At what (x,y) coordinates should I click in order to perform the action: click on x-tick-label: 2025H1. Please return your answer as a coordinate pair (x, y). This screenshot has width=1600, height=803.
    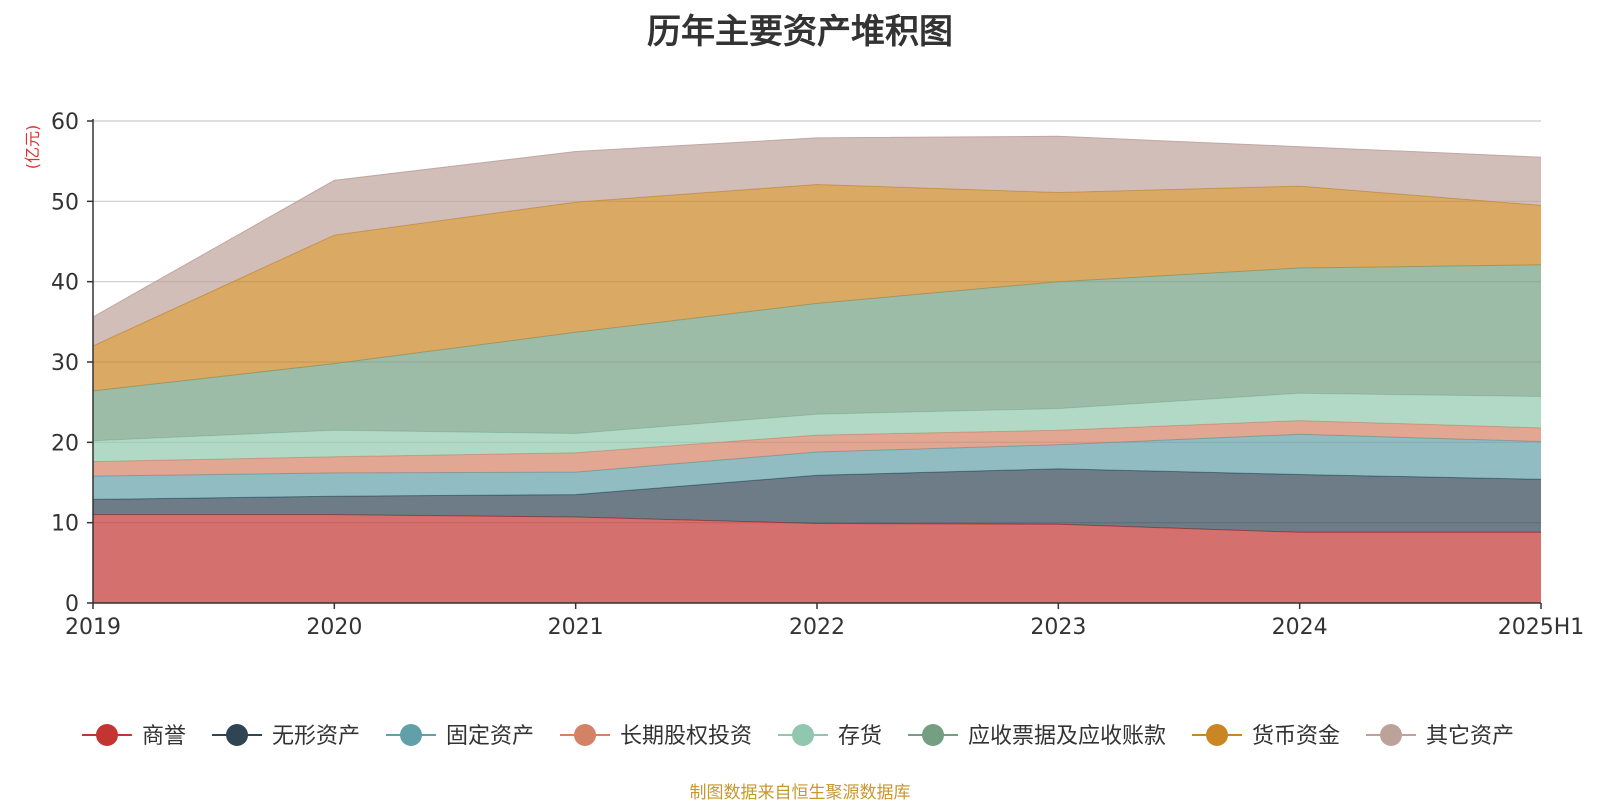
    Looking at the image, I should click on (1541, 627).